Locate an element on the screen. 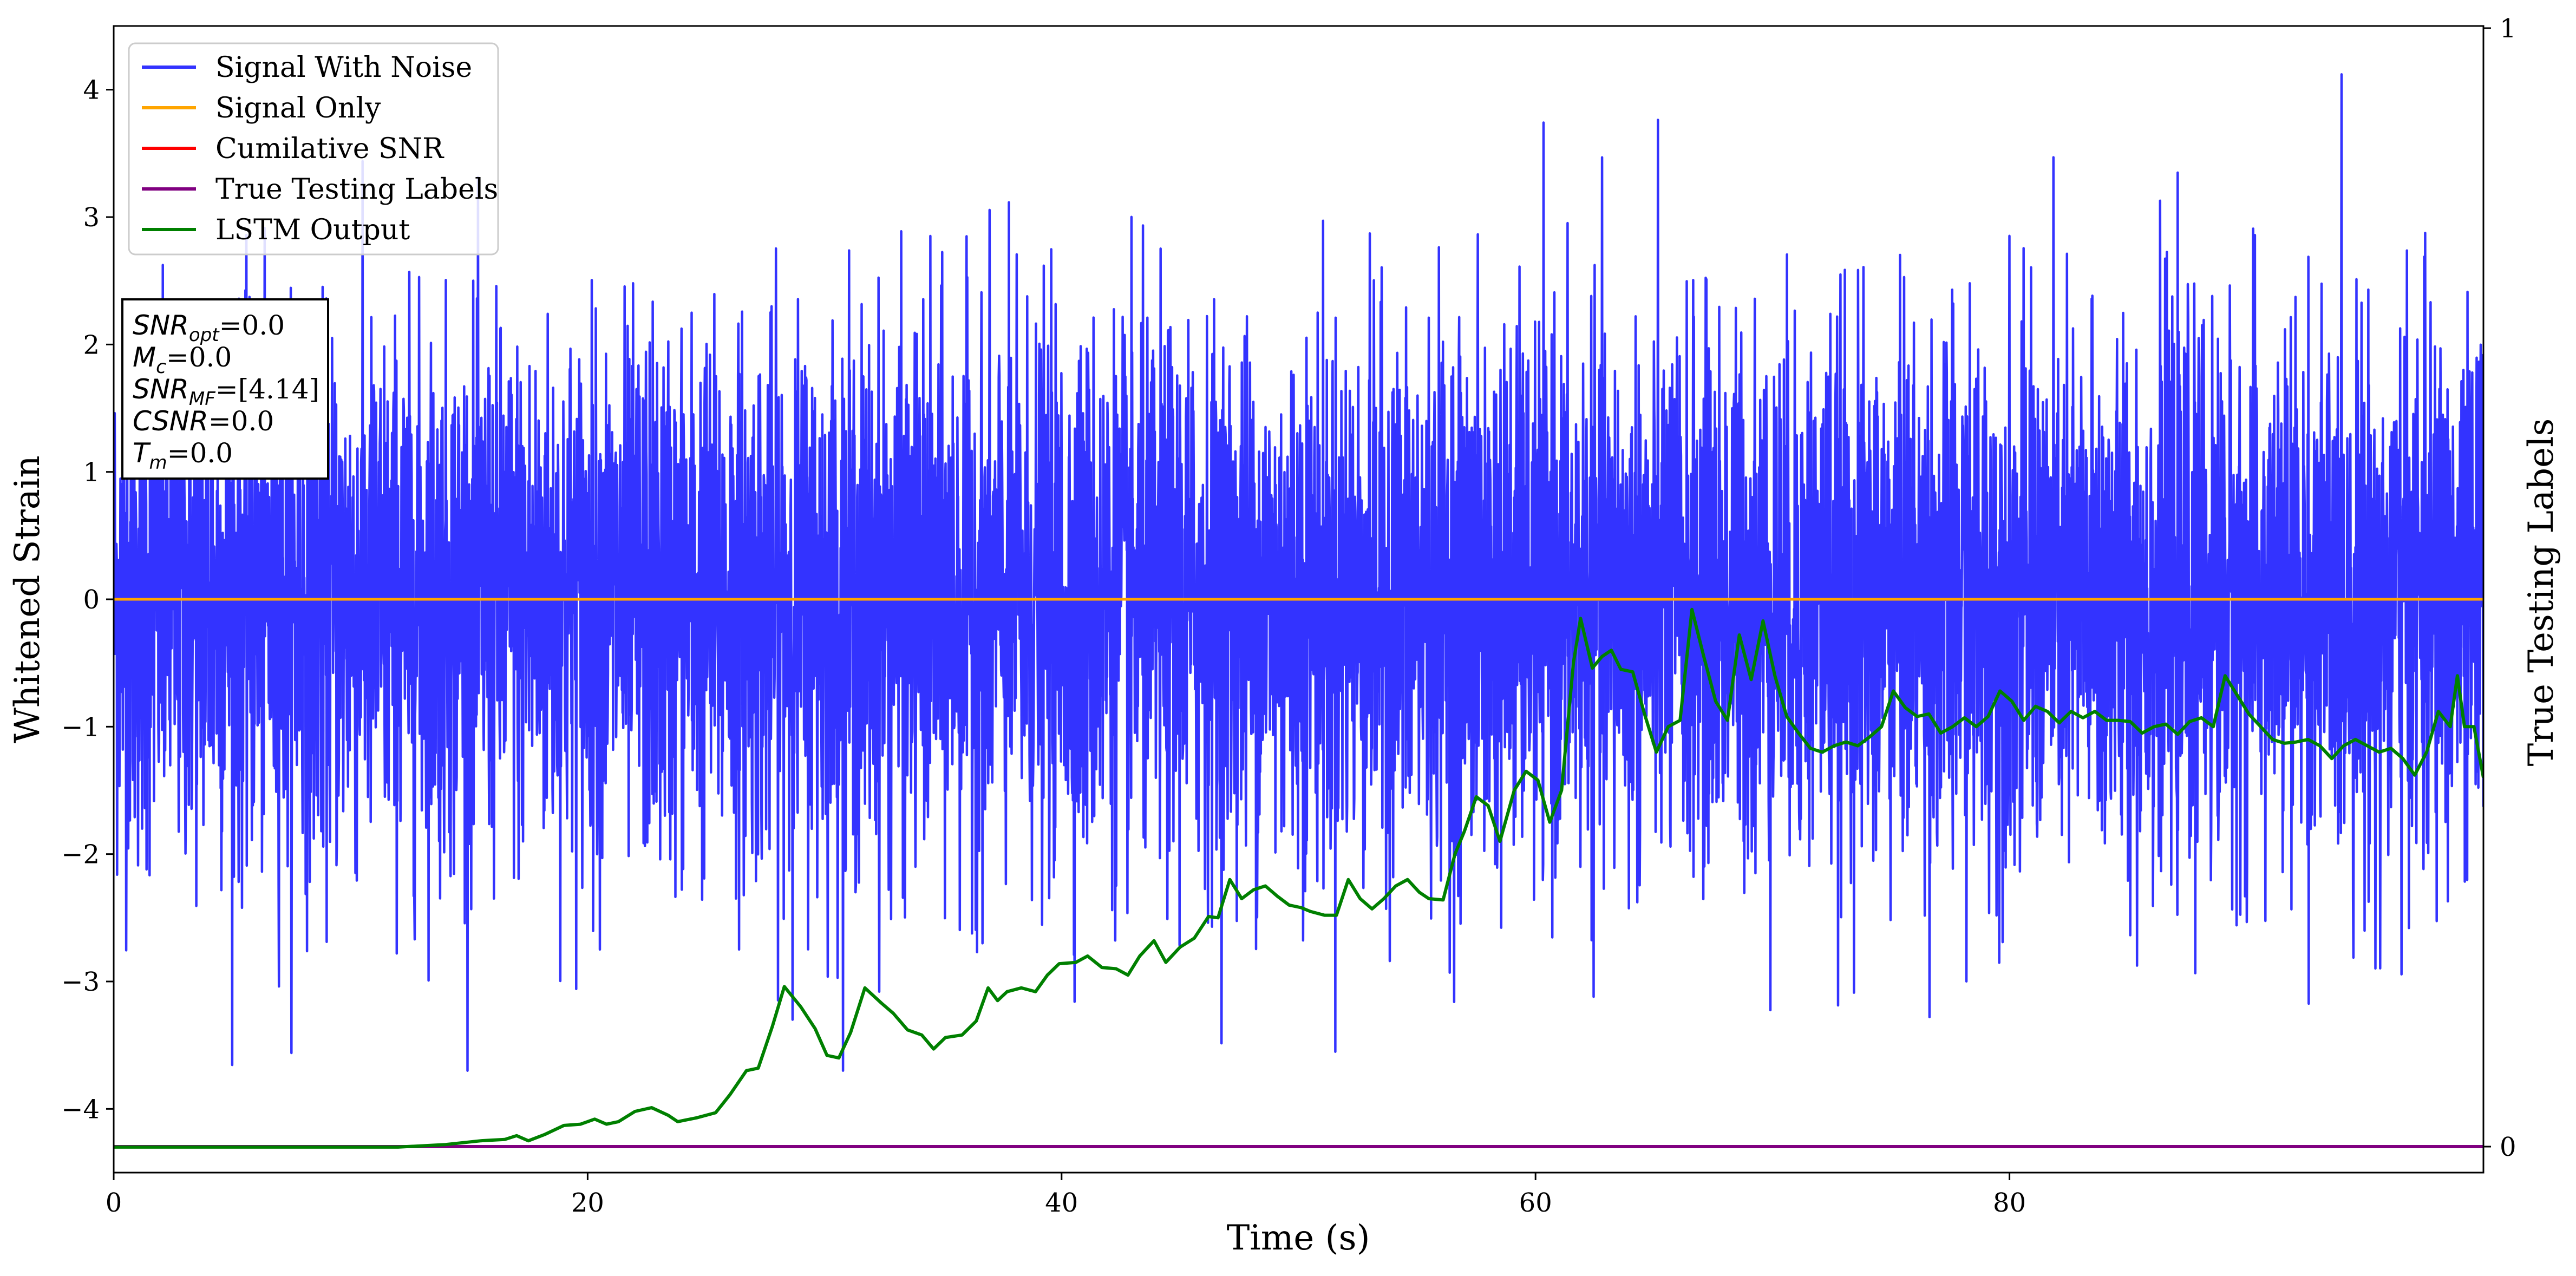 This screenshot has height=1276, width=2576. legend-label: Signal Only is located at coordinates (298, 108).